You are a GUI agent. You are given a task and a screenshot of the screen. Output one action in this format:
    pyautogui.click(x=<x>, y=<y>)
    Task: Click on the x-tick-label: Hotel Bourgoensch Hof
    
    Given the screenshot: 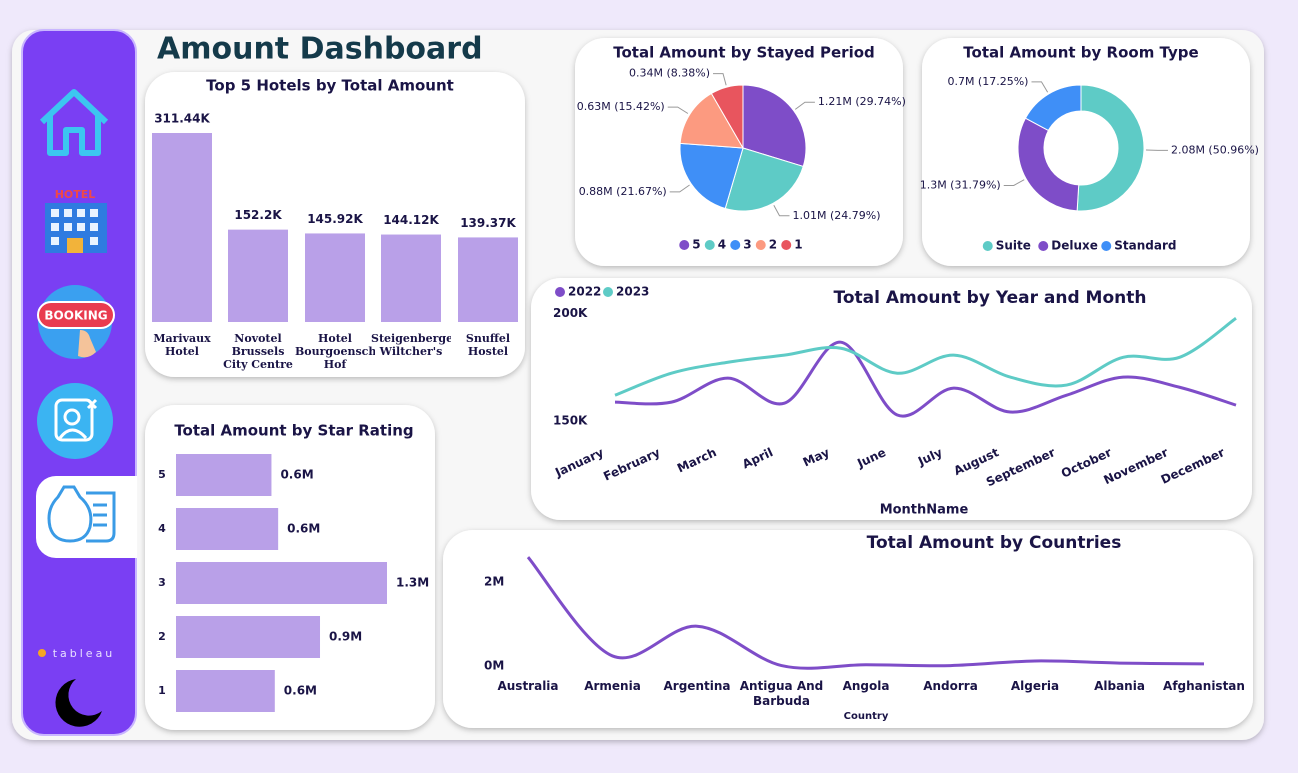 What is the action you would take?
    pyautogui.click(x=335, y=351)
    